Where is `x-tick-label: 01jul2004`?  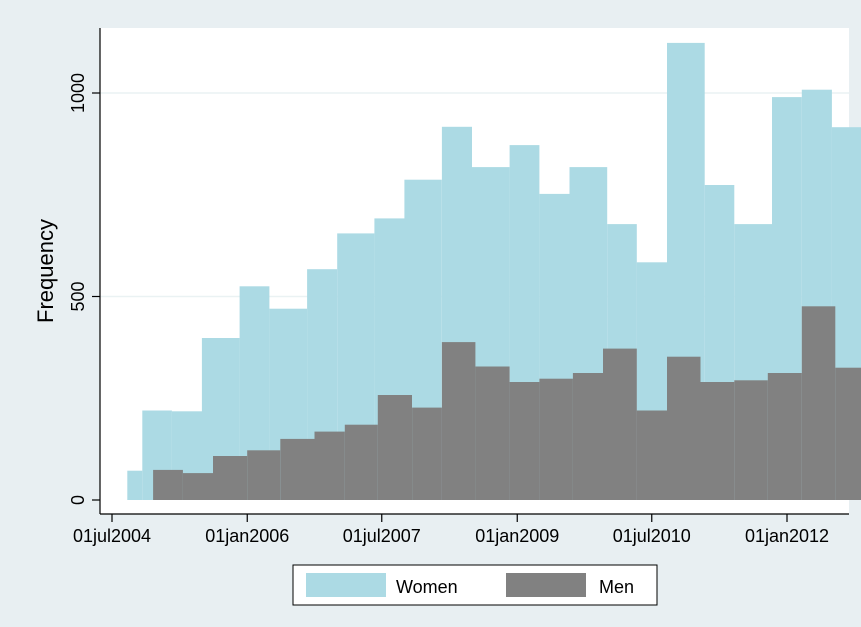 x-tick-label: 01jul2004 is located at coordinates (112, 536).